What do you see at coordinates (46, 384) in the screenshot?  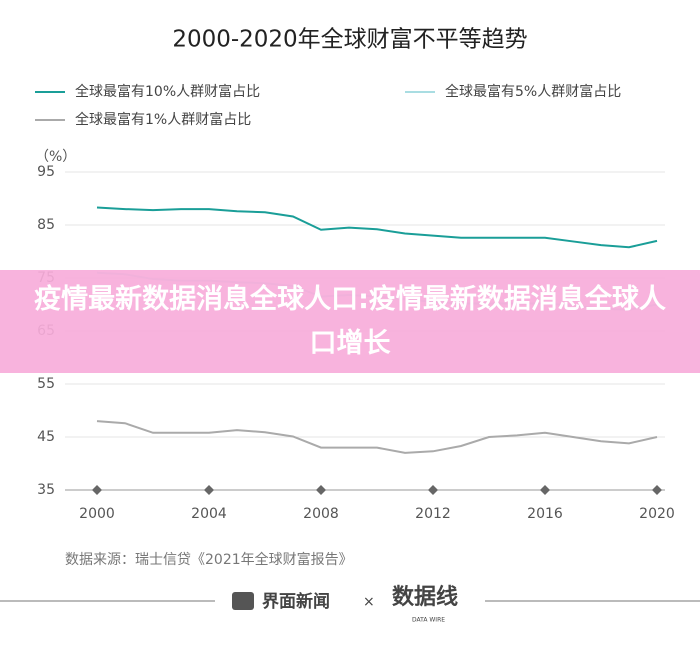 I see `y-tick-label: 55` at bounding box center [46, 384].